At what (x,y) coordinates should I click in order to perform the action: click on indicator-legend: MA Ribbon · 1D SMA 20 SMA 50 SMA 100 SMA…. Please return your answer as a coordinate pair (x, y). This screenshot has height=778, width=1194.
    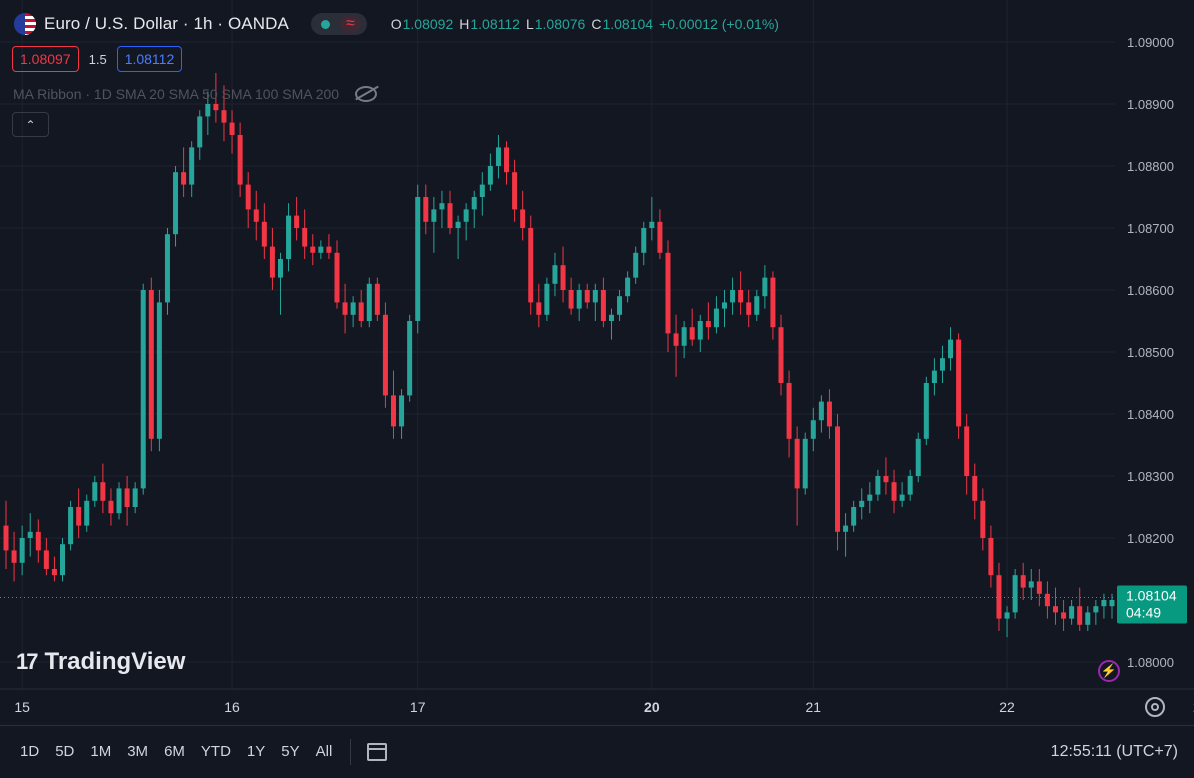
    Looking at the image, I should click on (195, 94).